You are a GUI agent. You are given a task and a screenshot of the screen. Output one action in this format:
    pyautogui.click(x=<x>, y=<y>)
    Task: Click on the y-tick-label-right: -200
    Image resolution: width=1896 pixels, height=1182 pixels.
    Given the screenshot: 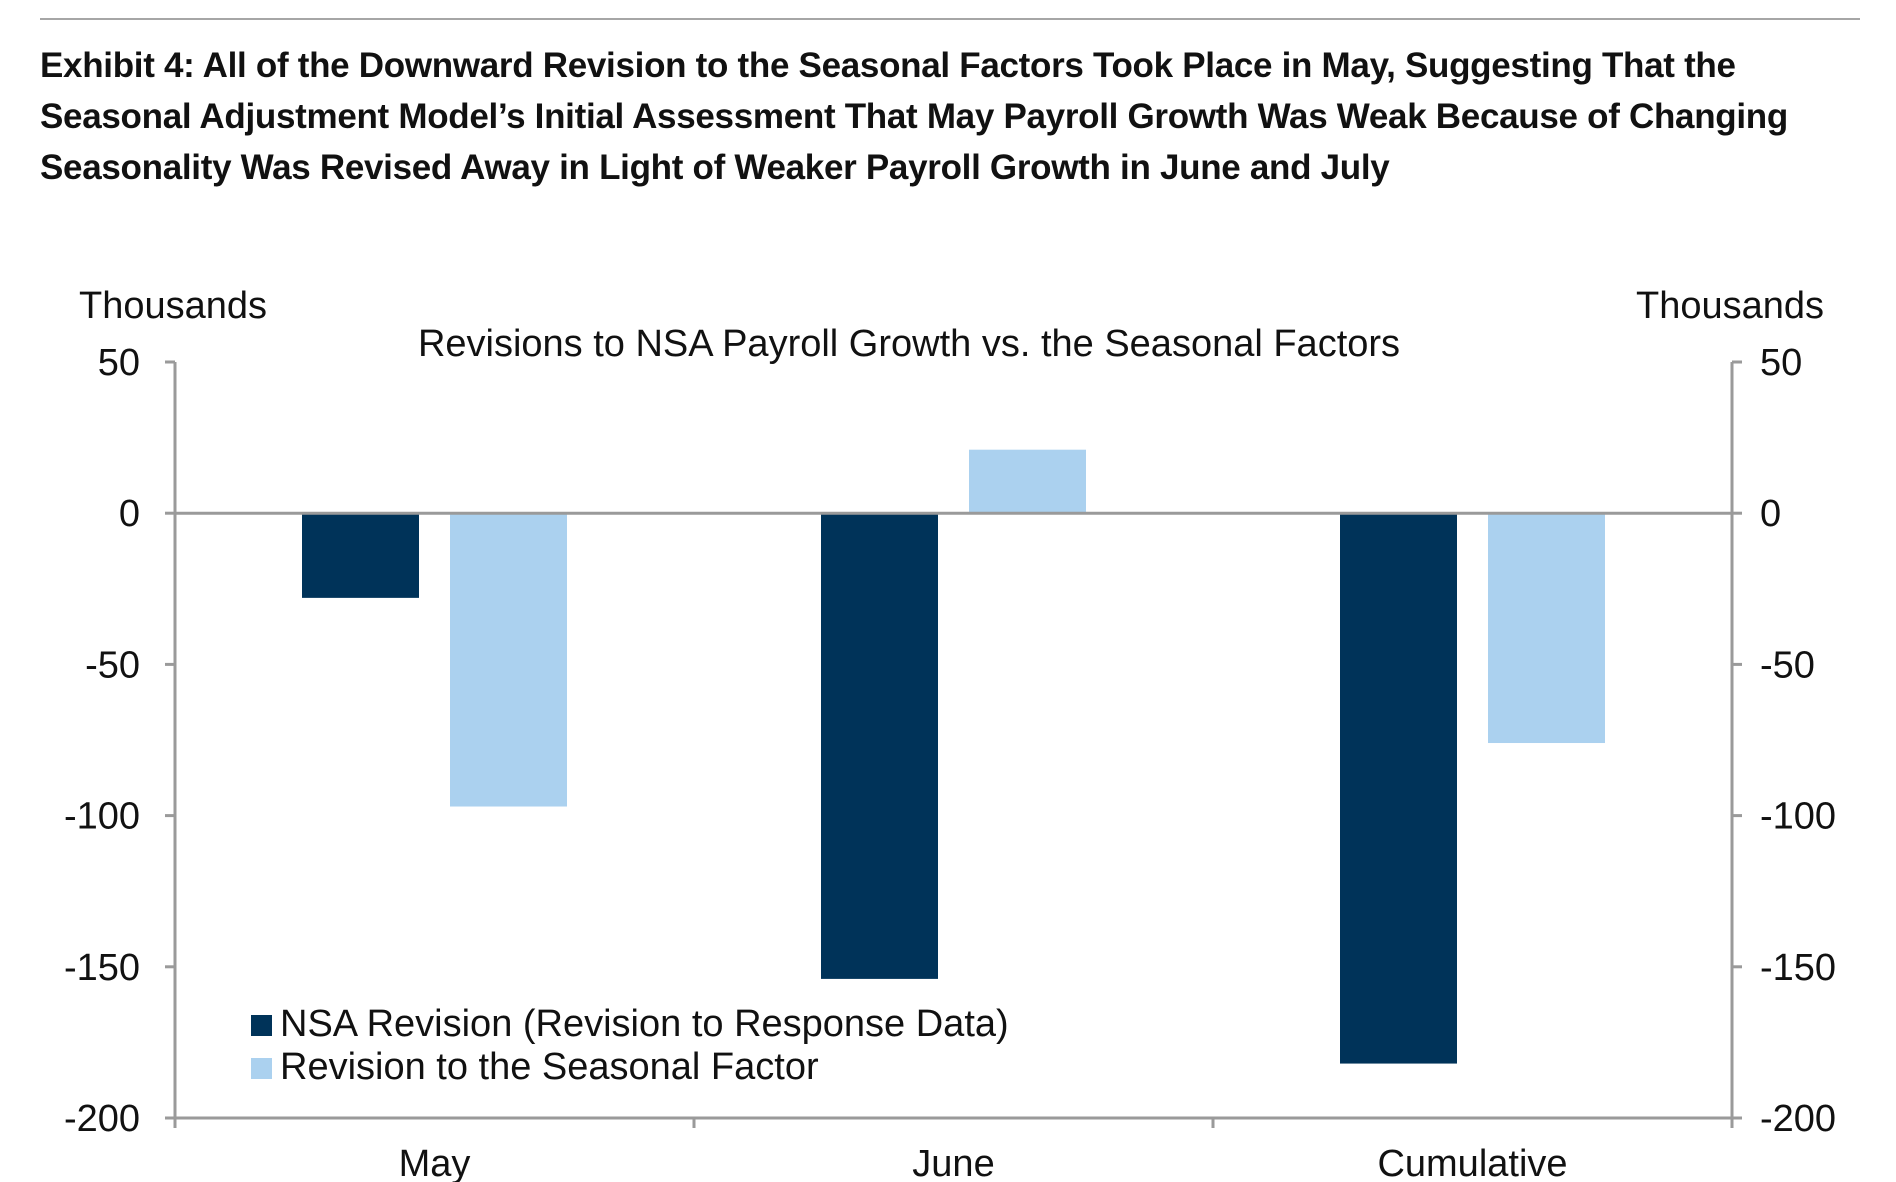 What is the action you would take?
    pyautogui.click(x=1798, y=1119)
    